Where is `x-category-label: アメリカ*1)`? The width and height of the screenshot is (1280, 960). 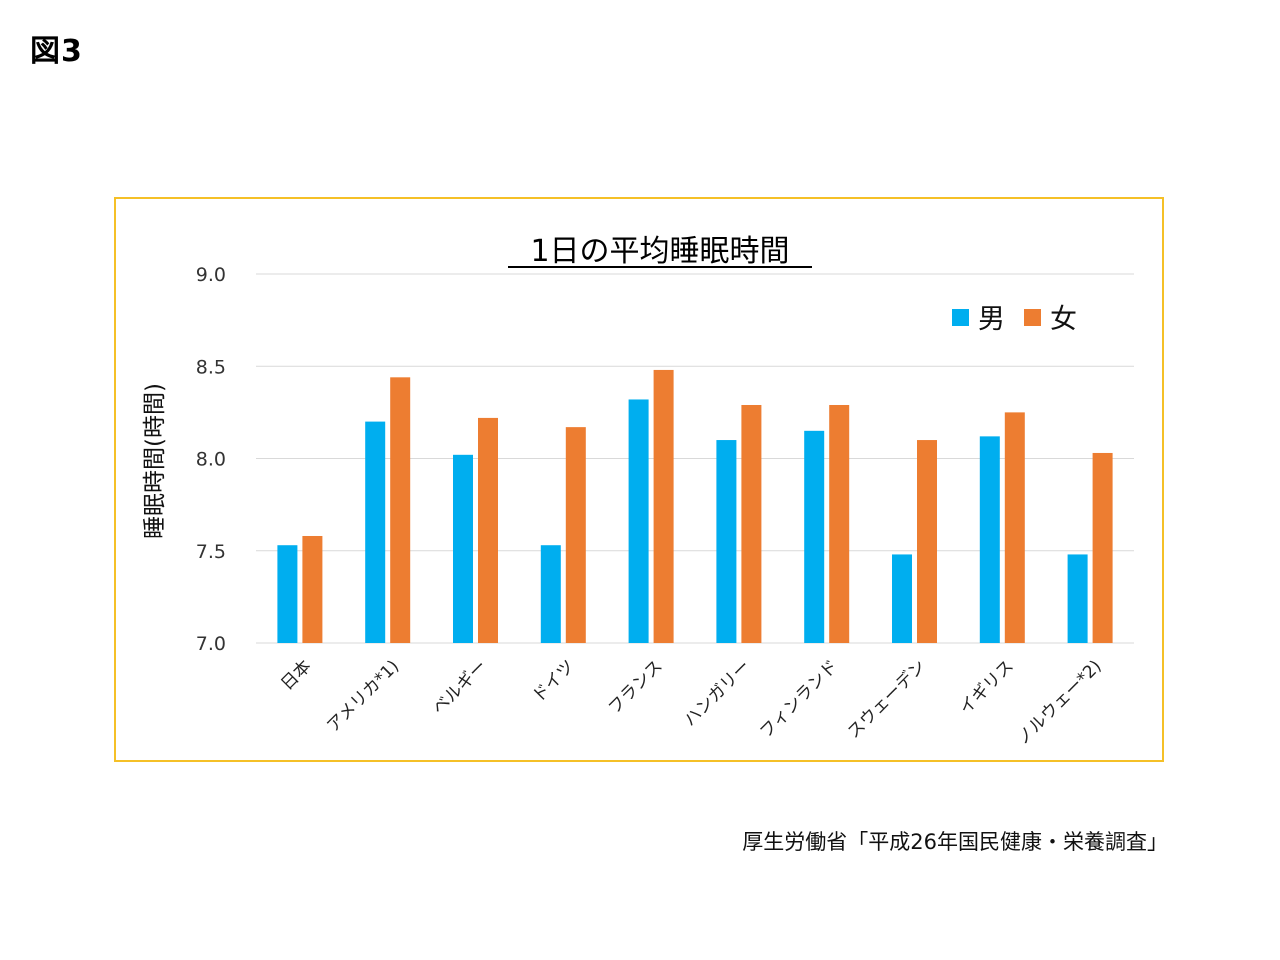 x-category-label: アメリカ*1) is located at coordinates (363, 696).